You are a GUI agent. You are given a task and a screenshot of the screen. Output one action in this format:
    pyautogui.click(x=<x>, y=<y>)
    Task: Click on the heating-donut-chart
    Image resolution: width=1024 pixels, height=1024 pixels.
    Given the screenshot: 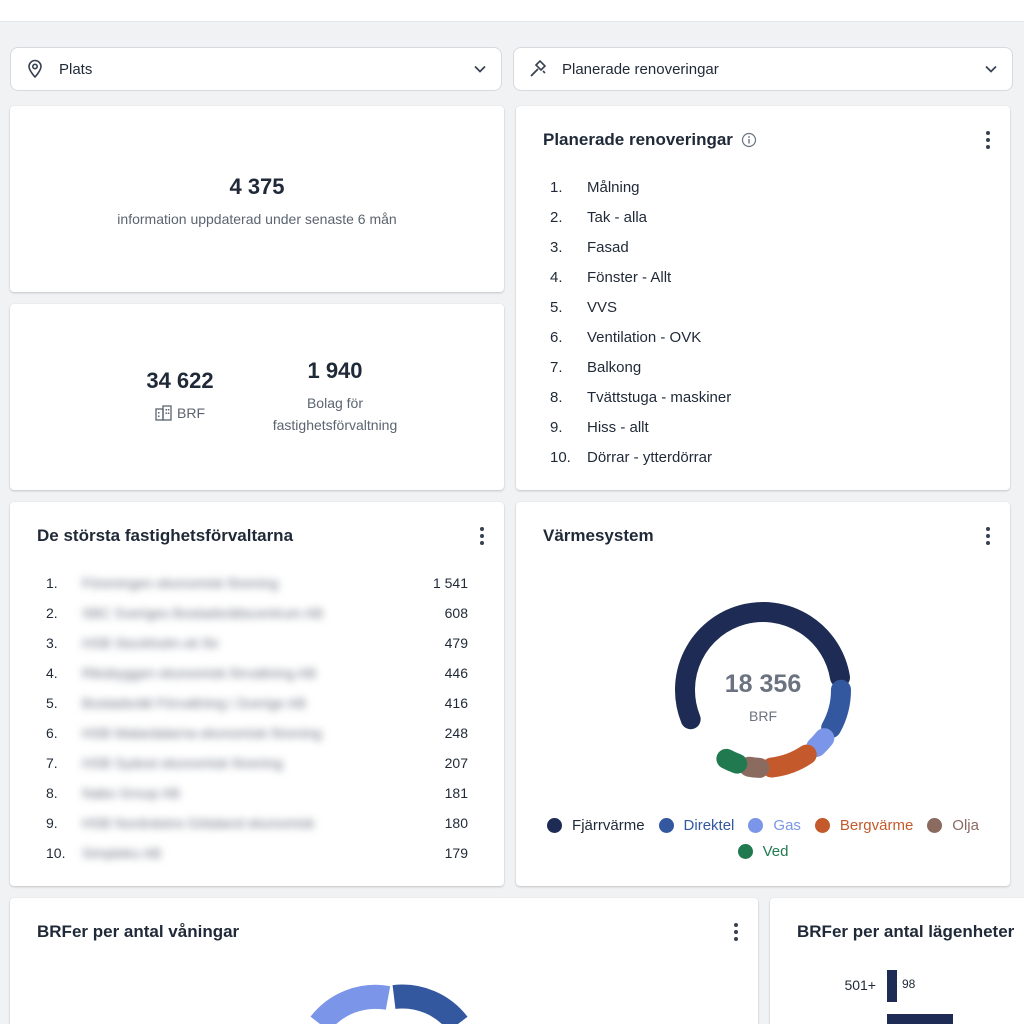 What is the action you would take?
    pyautogui.click(x=763, y=690)
    